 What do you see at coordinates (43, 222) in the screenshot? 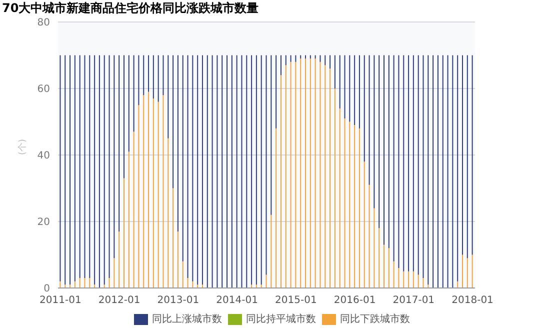
I see `y-tick-label: 20` at bounding box center [43, 222].